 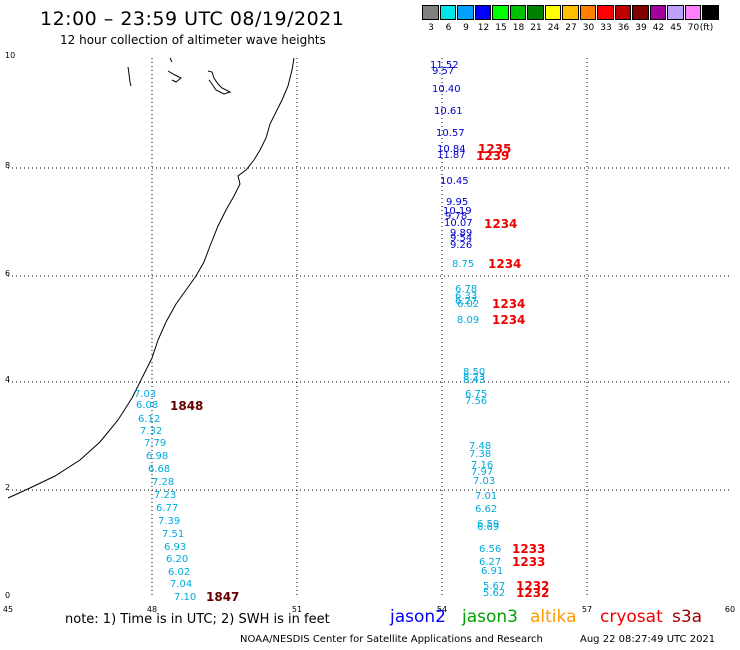 I want to click on wave-value-label: 10.19, so click(x=457, y=211).